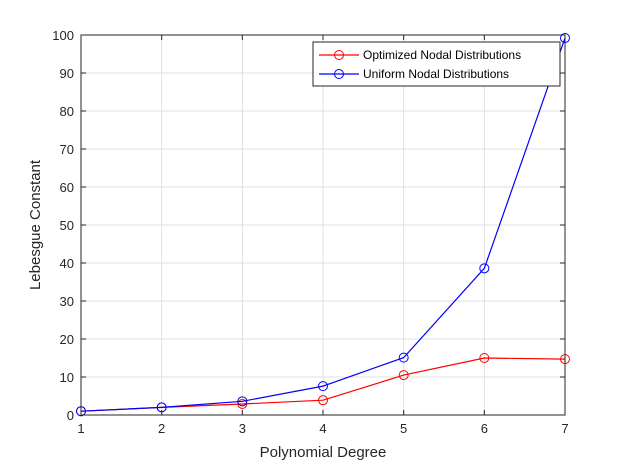 This screenshot has height=467, width=623. What do you see at coordinates (484, 428) in the screenshot?
I see `x-tick-label: 6` at bounding box center [484, 428].